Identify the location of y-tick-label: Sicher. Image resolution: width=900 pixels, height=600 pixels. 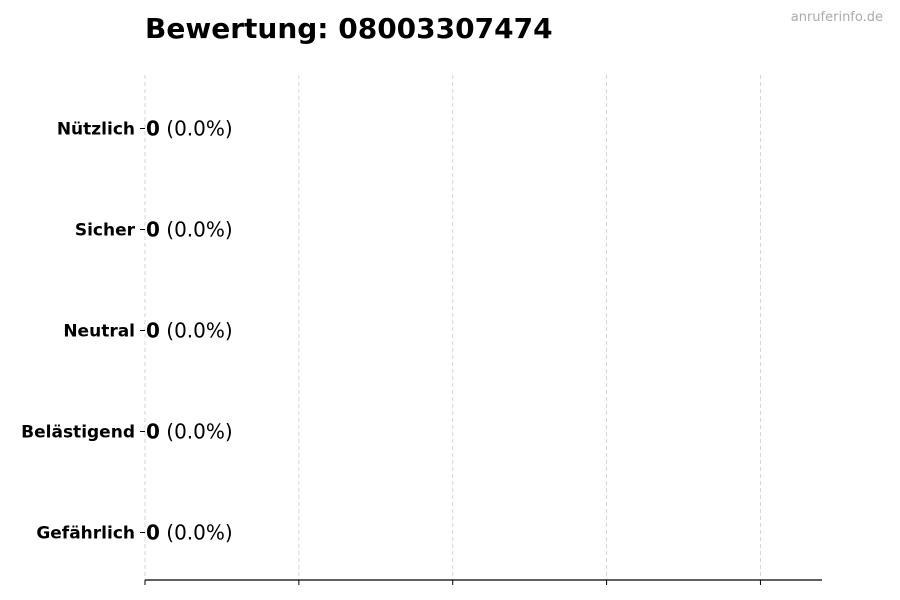
(105, 231).